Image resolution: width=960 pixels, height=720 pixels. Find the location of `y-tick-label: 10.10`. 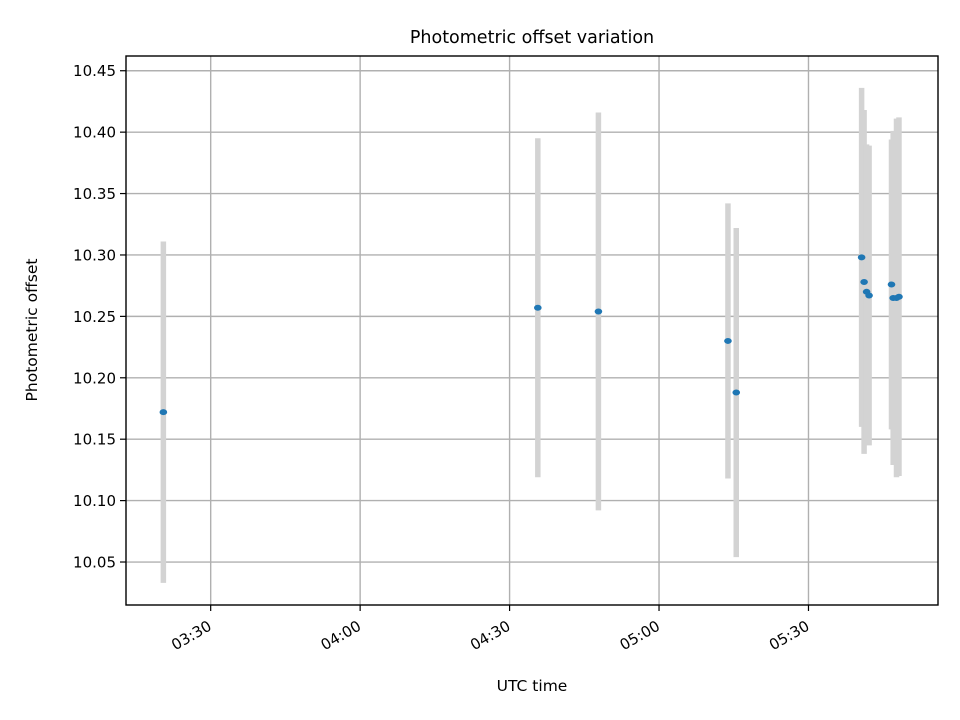

y-tick-label: 10.10 is located at coordinates (94, 501).